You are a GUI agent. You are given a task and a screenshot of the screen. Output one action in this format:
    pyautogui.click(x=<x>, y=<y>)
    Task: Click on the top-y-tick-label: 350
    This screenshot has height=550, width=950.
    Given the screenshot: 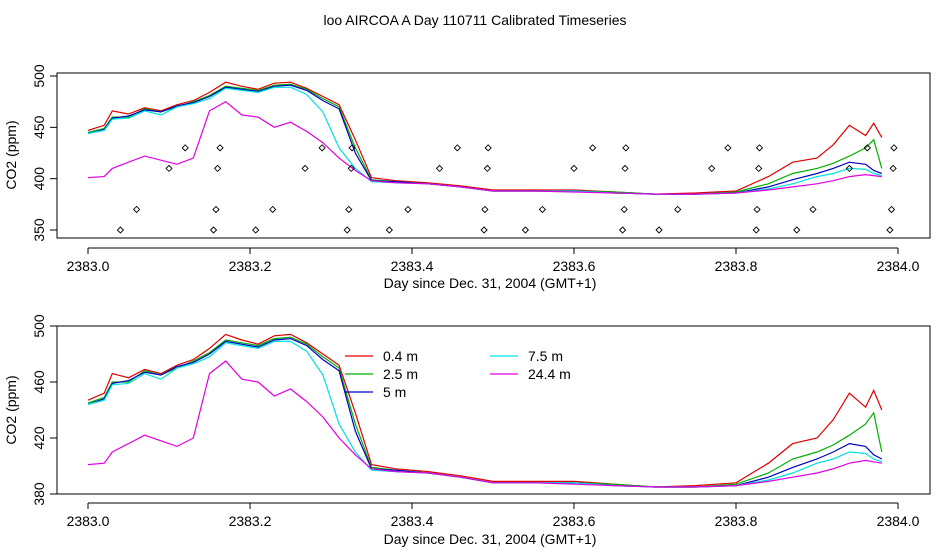 What is the action you would take?
    pyautogui.click(x=39, y=230)
    